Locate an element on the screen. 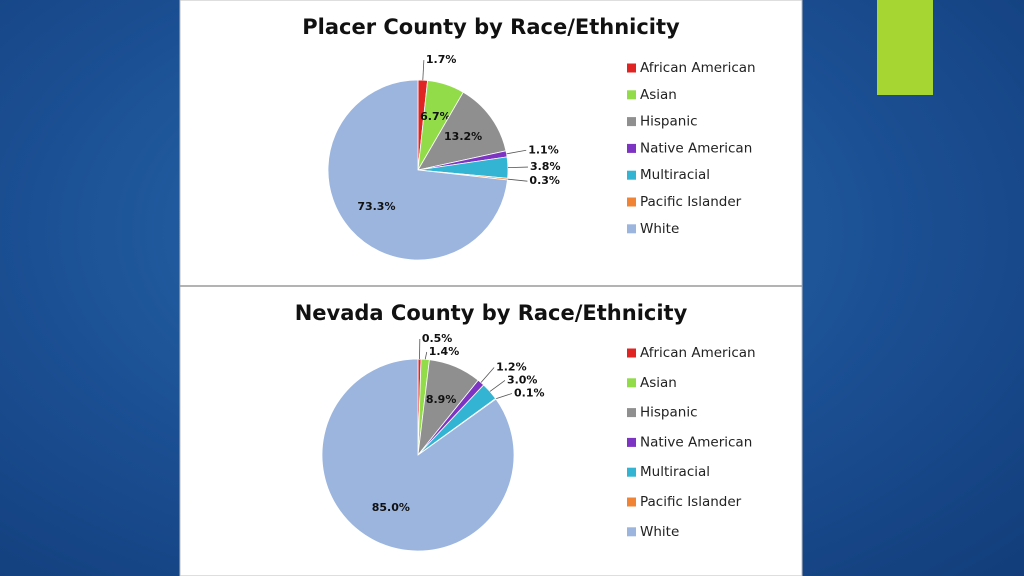 Image resolution: width=1024 pixels, height=576 pixels. data-label: 3.8% is located at coordinates (545, 166).